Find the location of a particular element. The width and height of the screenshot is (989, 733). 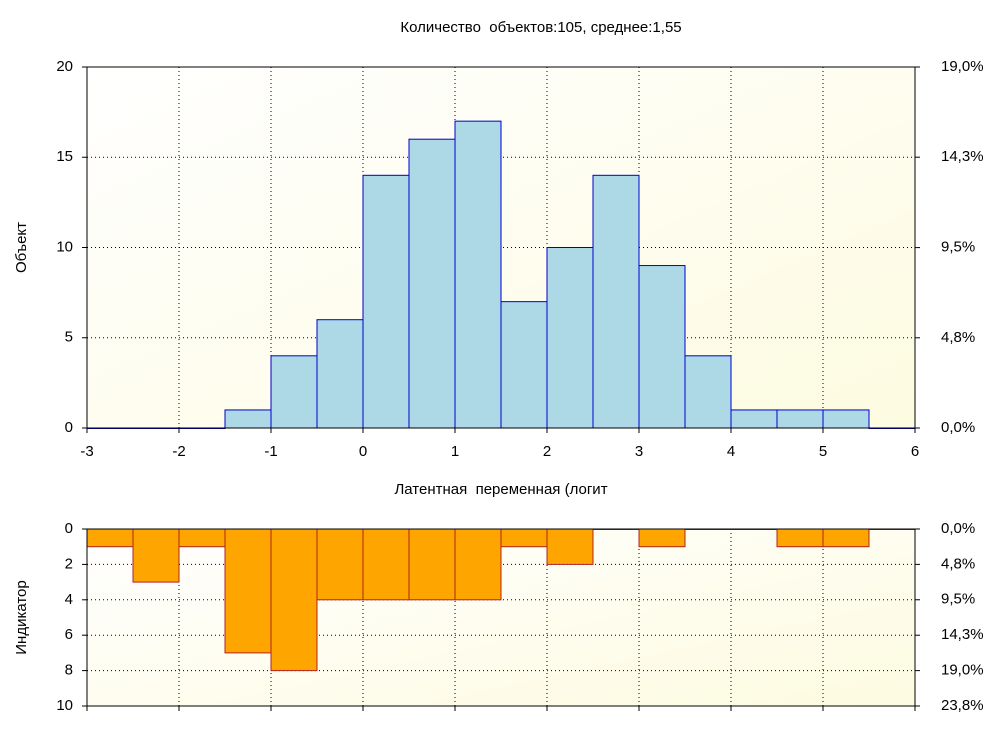

x-tick-label: 1 is located at coordinates (455, 451).